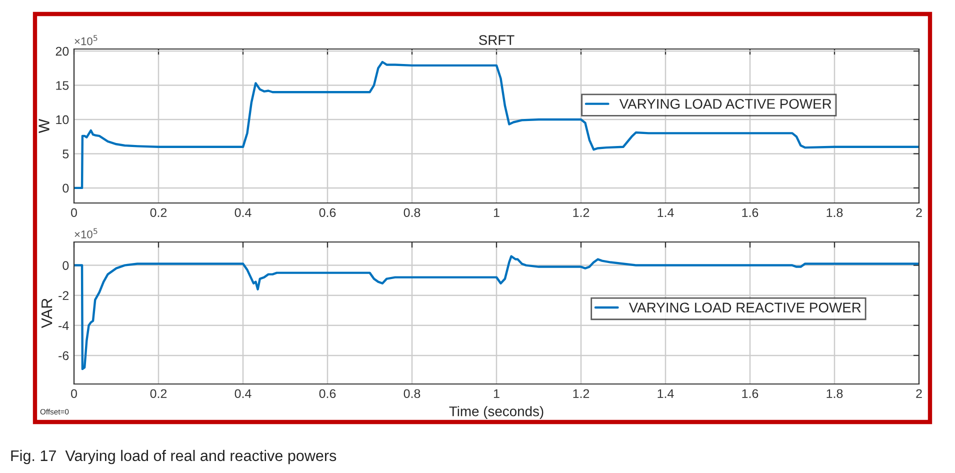 This screenshot has height=473, width=955. I want to click on y-tick-label: 5, so click(65, 154).